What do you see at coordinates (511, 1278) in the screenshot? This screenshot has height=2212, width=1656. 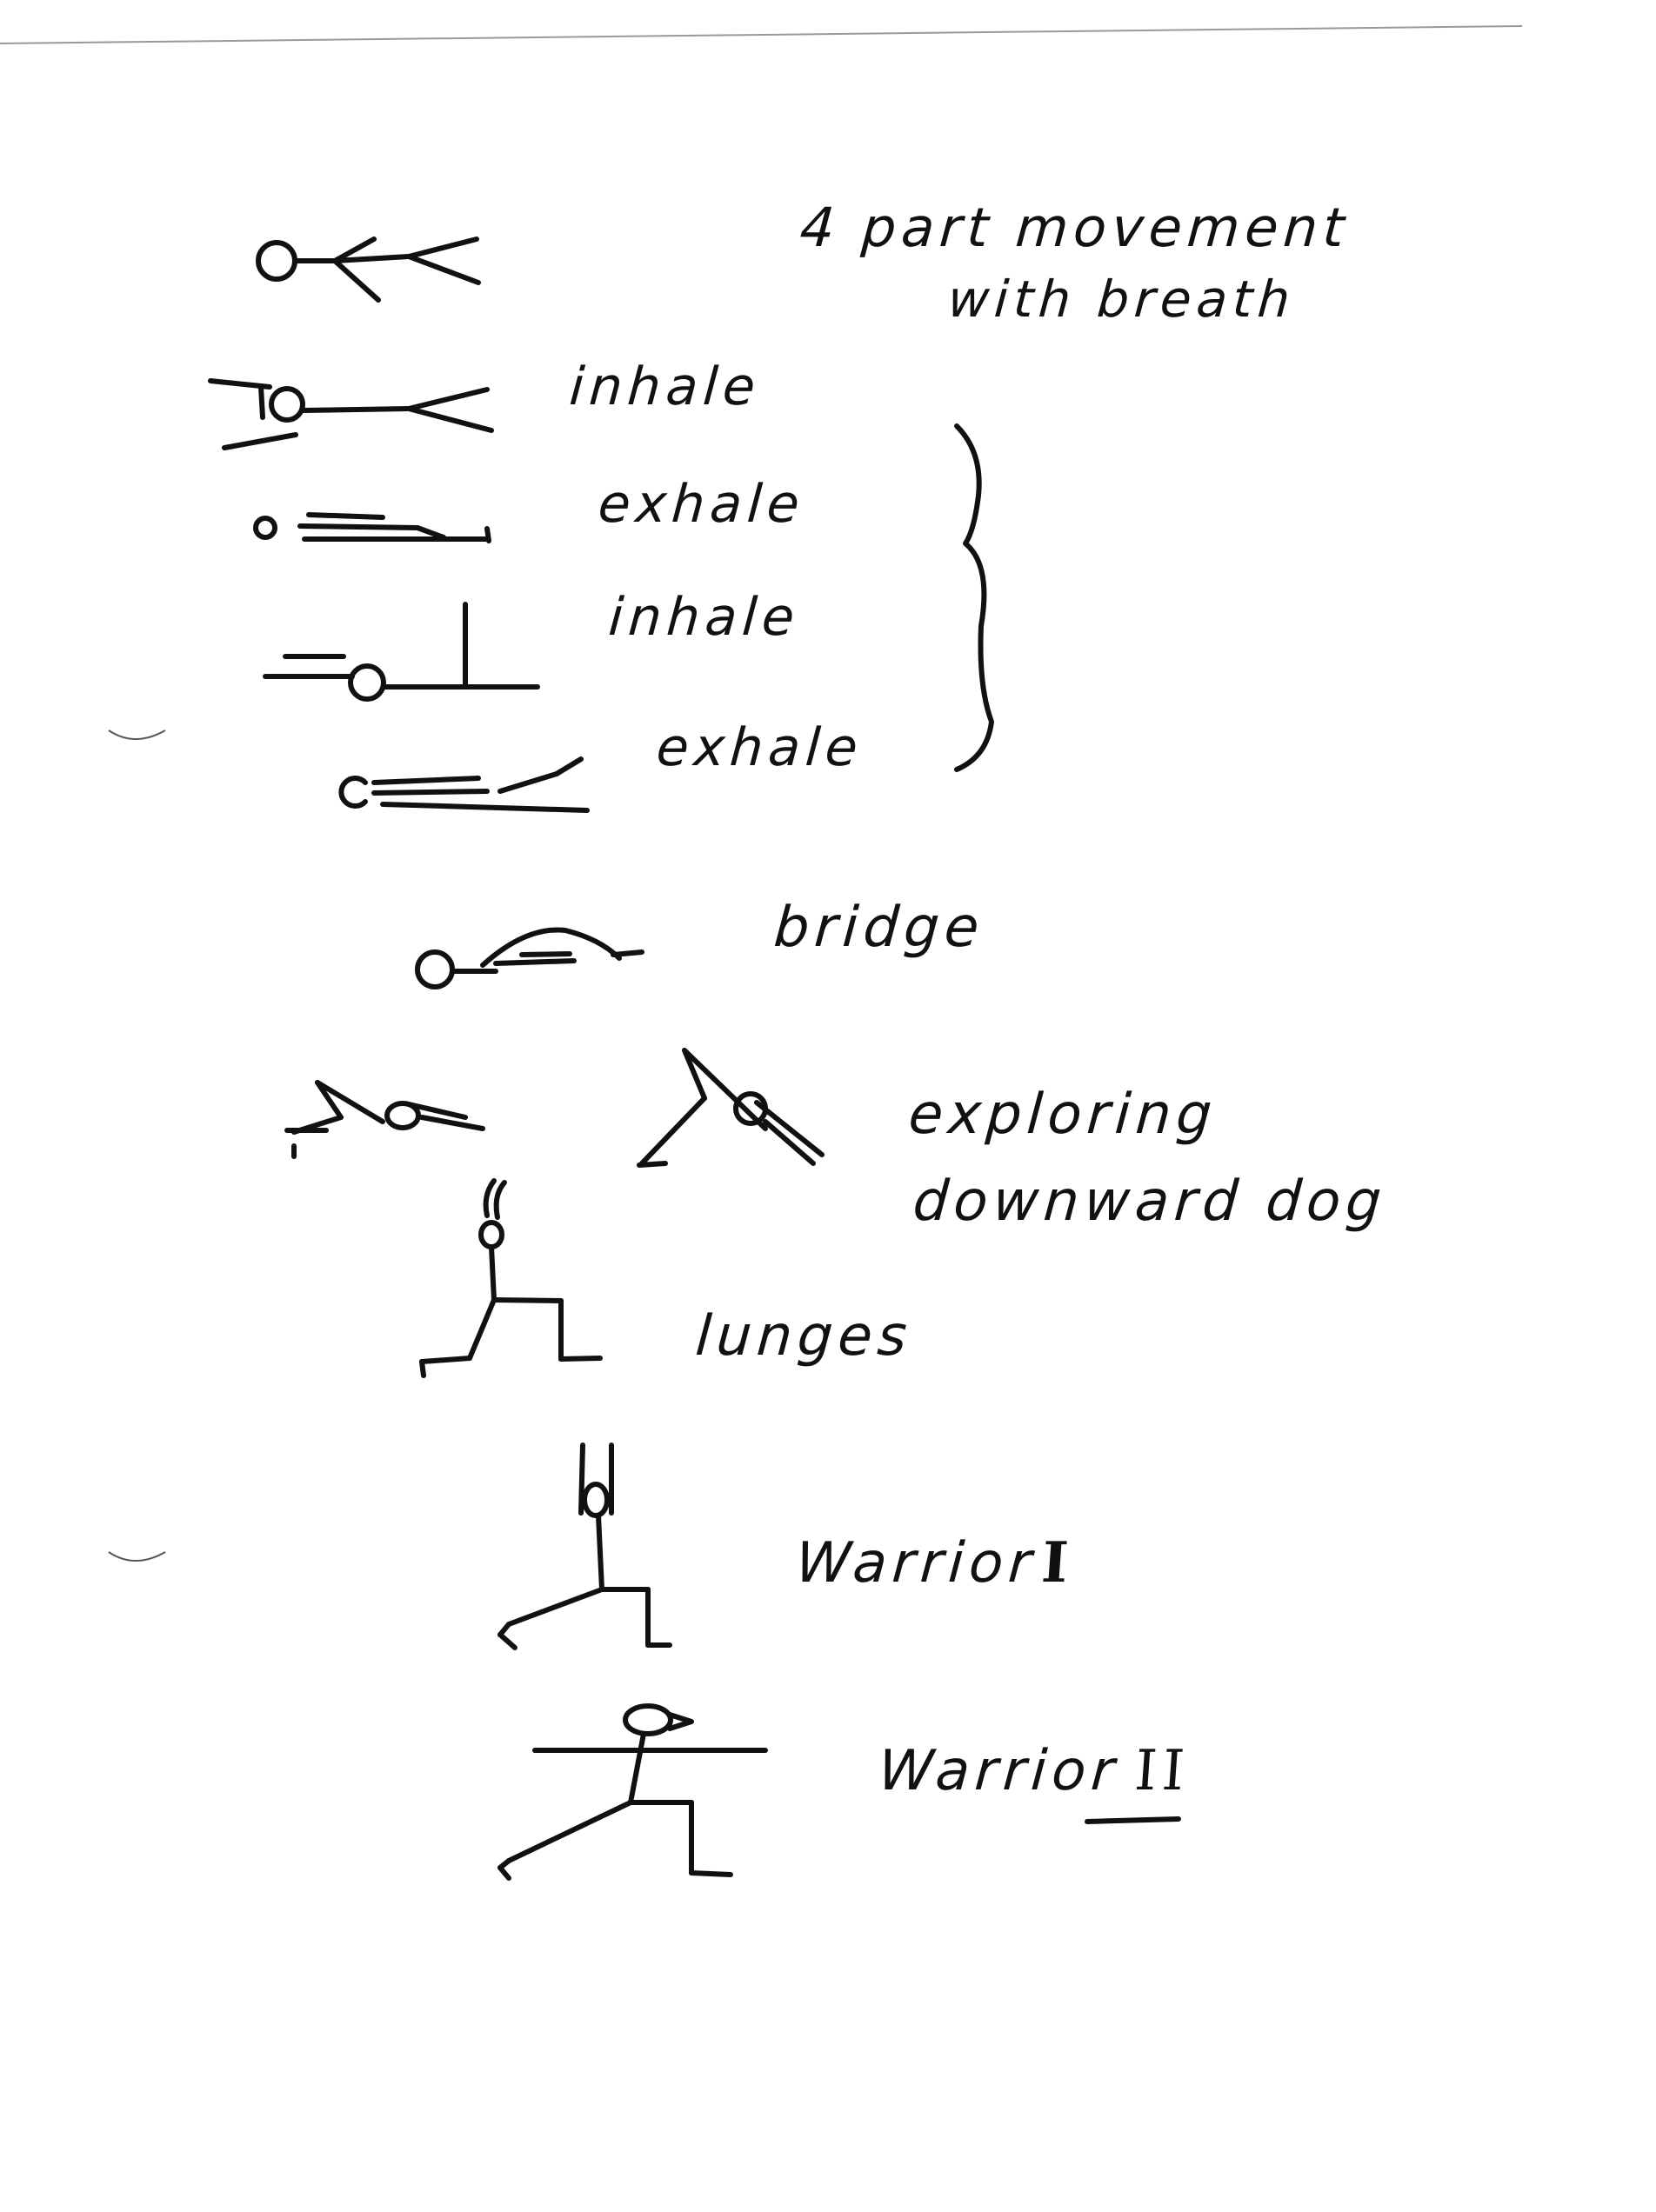 I see `figure-lunge` at bounding box center [511, 1278].